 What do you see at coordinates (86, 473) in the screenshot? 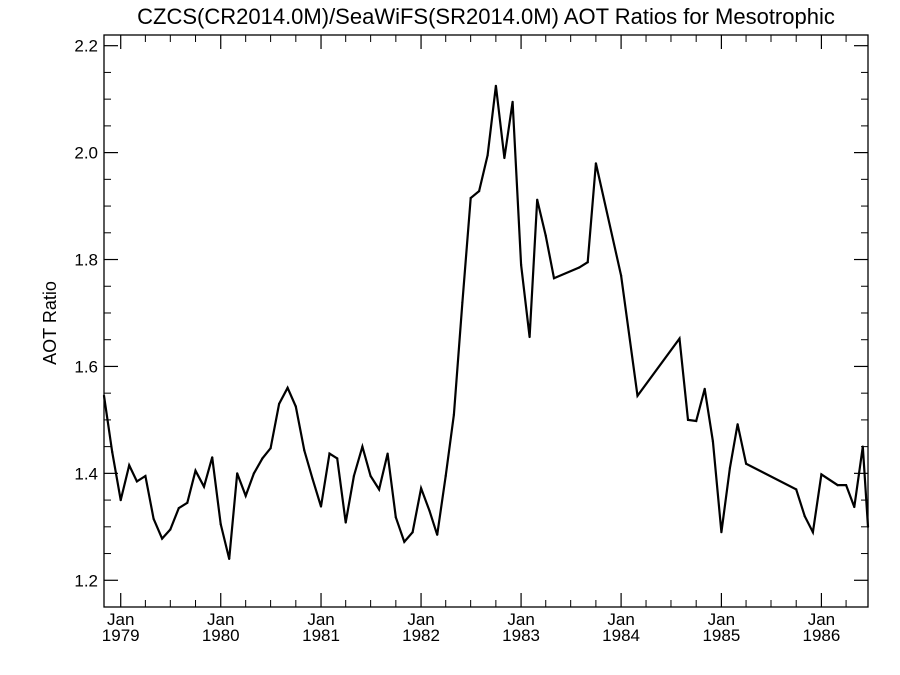
I see `y-tick-label: 1.4` at bounding box center [86, 473].